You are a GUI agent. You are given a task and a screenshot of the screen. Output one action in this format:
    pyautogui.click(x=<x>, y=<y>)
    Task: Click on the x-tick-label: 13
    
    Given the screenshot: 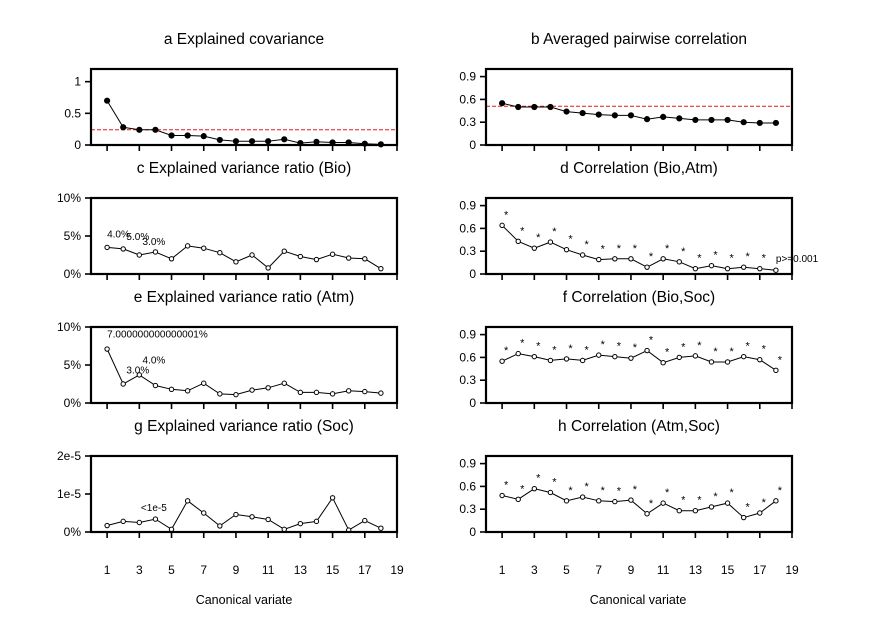 What is the action you would take?
    pyautogui.click(x=301, y=570)
    